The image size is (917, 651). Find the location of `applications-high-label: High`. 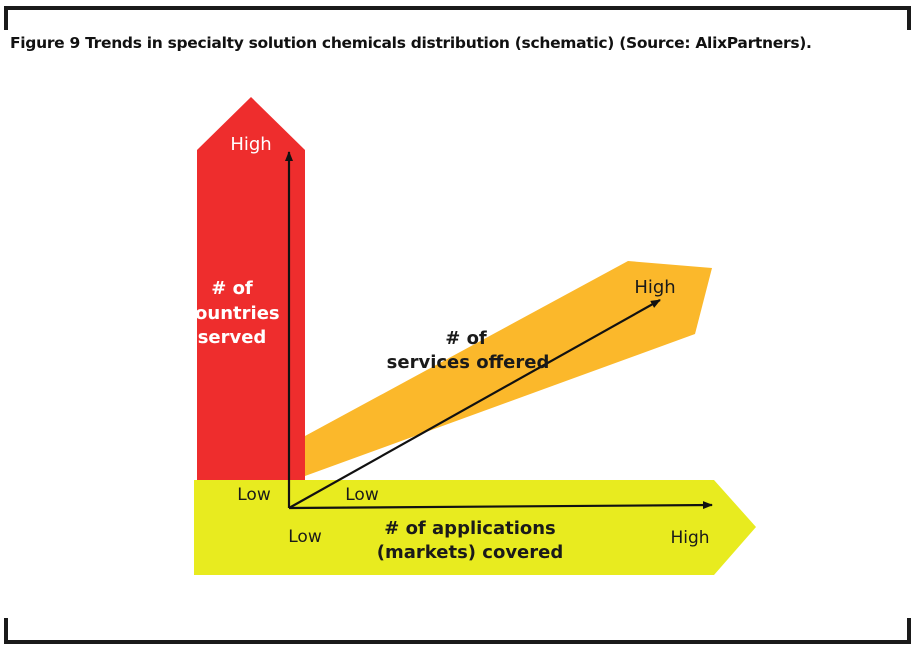

applications-high-label: High is located at coordinates (689, 538).